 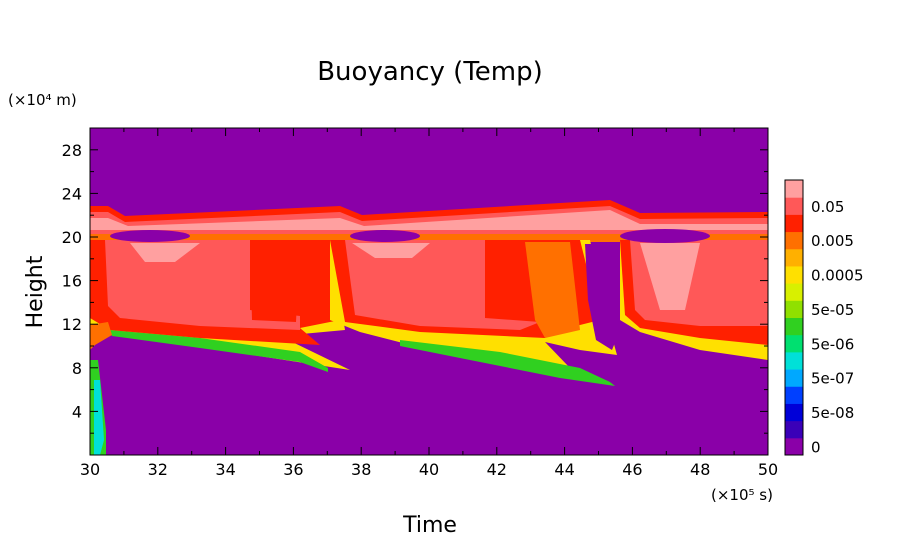 I want to click on plume-2-orange-column, so click(x=552, y=290).